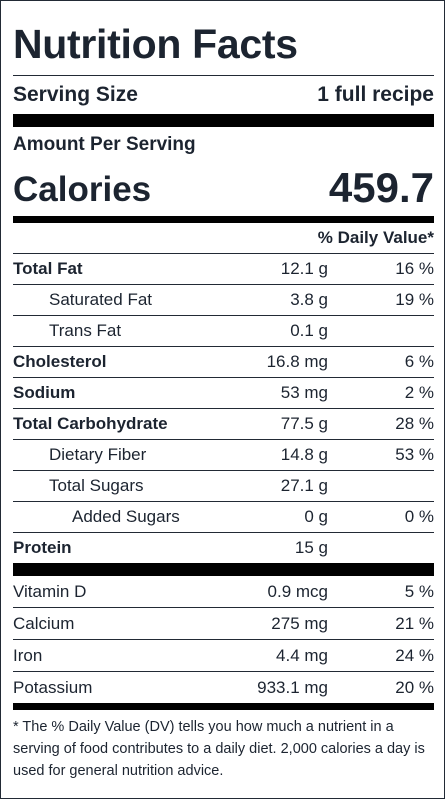  What do you see at coordinates (223, 548) in the screenshot?
I see `nutrient-row-protein: Protein 15 g` at bounding box center [223, 548].